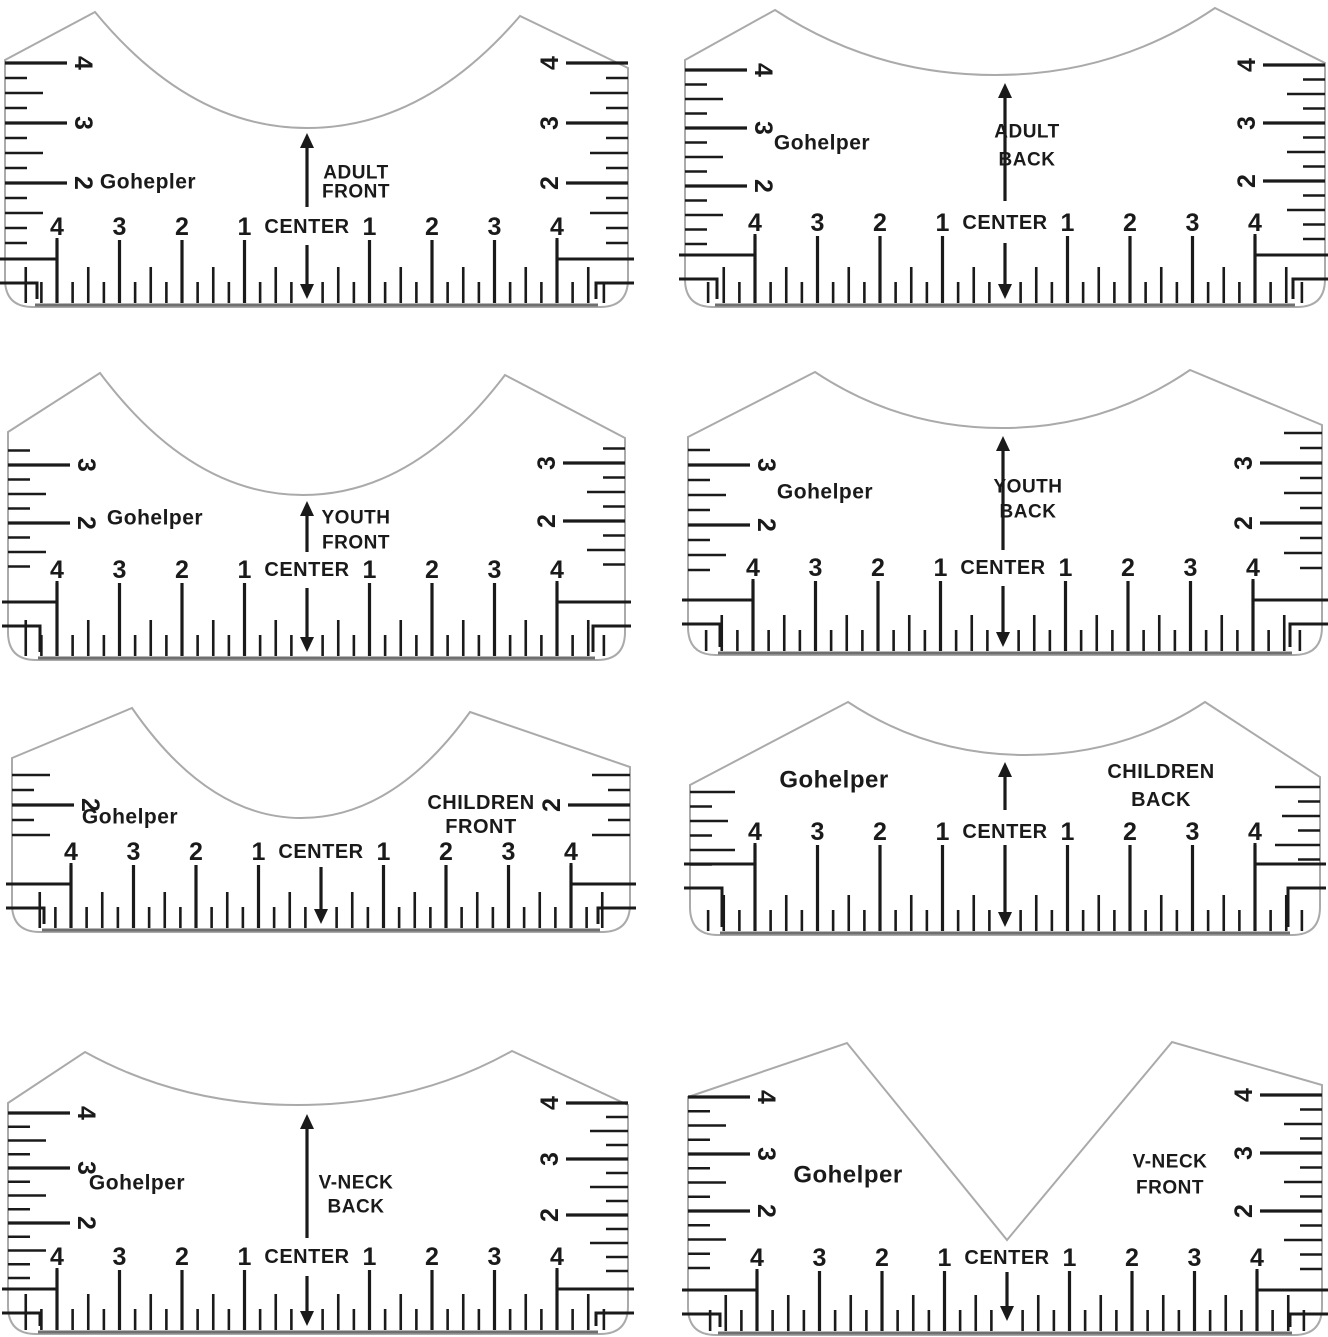 The width and height of the screenshot is (1328, 1337). I want to click on left-edge-scale, so click(712, 828).